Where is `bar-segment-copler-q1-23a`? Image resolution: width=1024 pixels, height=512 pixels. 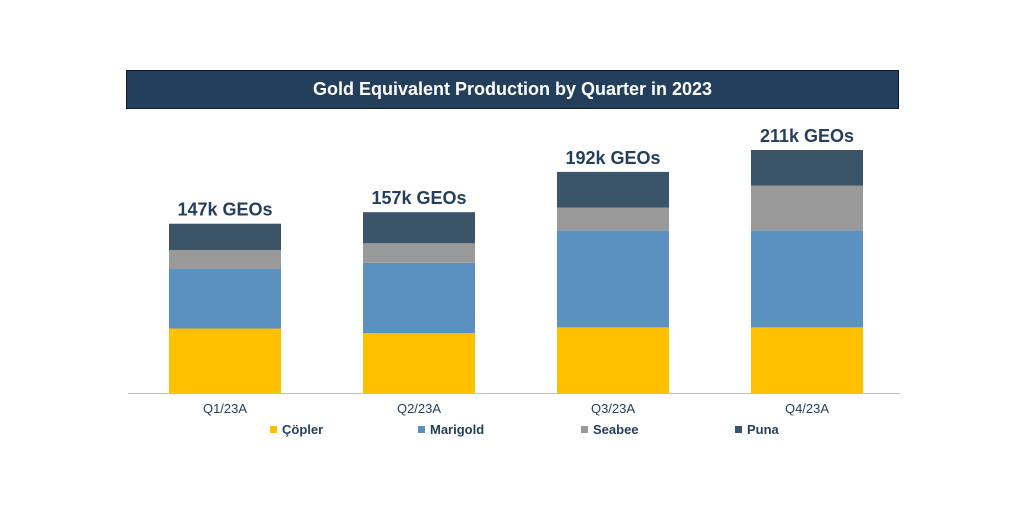 bar-segment-copler-q1-23a is located at coordinates (225, 360).